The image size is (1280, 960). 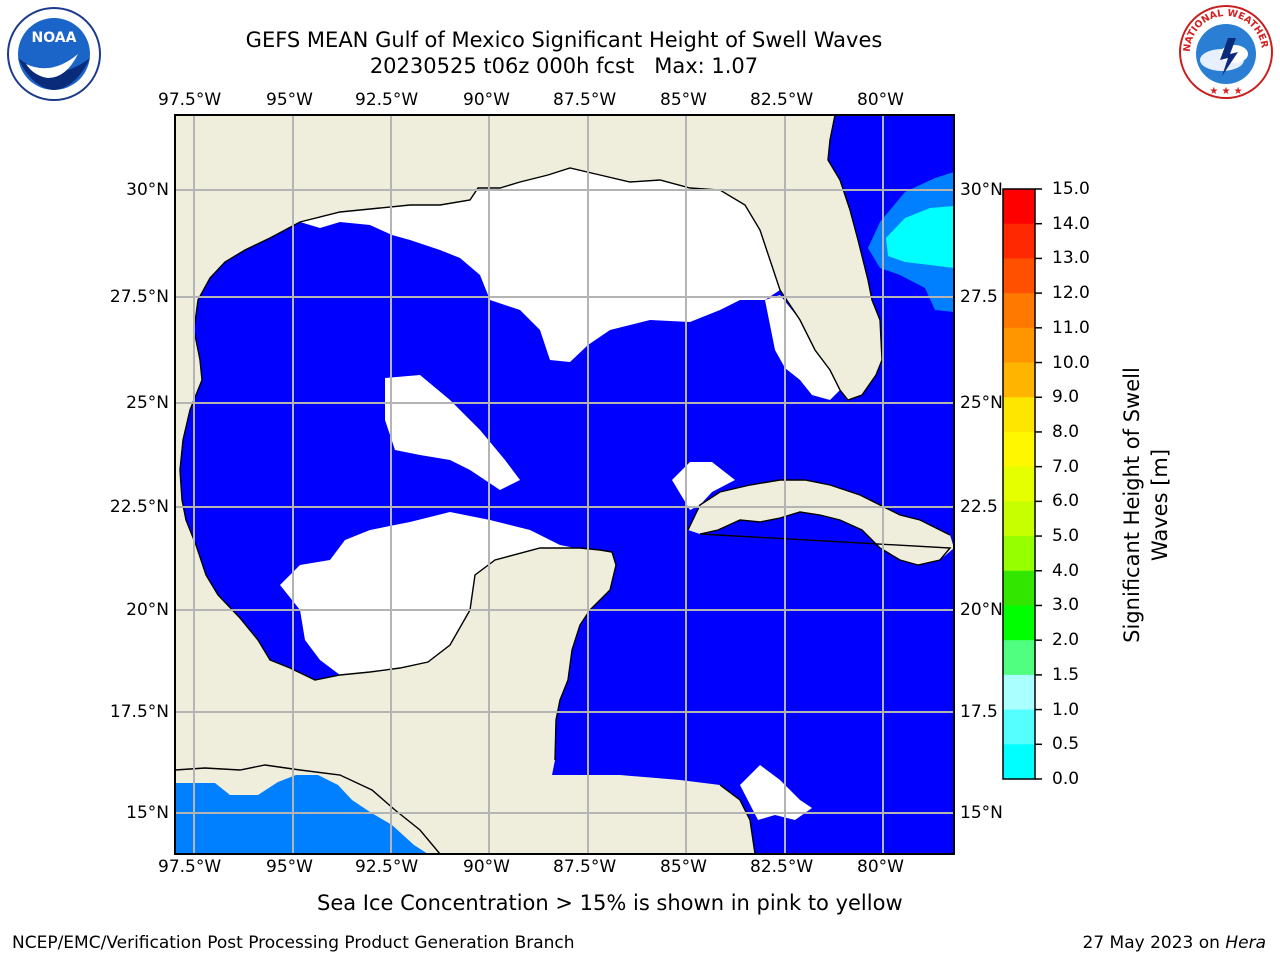 What do you see at coordinates (979, 507) in the screenshot?
I see `lat-label-right: 22.5` at bounding box center [979, 507].